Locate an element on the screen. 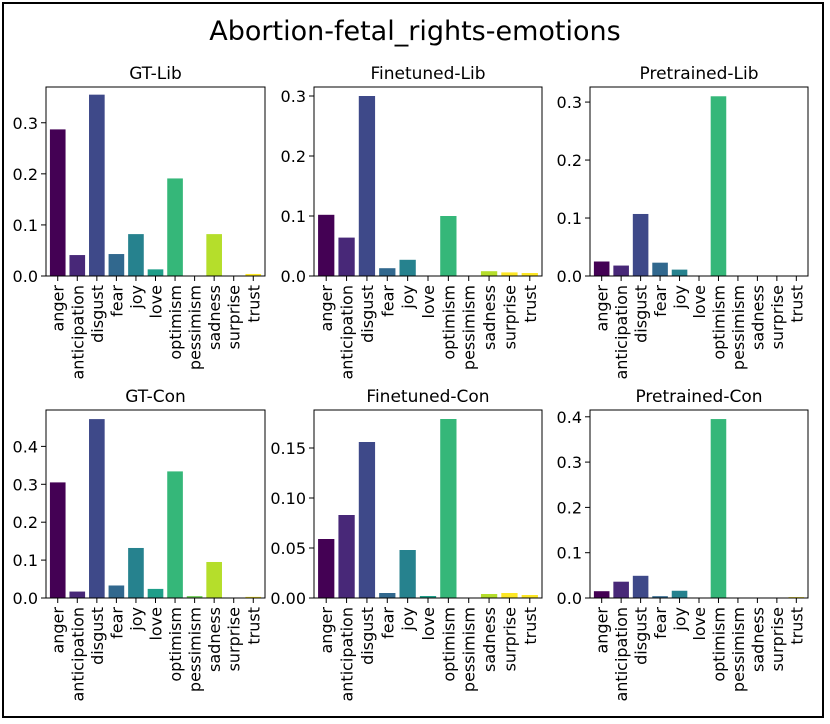  panel-title: Pretrained-Lib is located at coordinates (699, 74).